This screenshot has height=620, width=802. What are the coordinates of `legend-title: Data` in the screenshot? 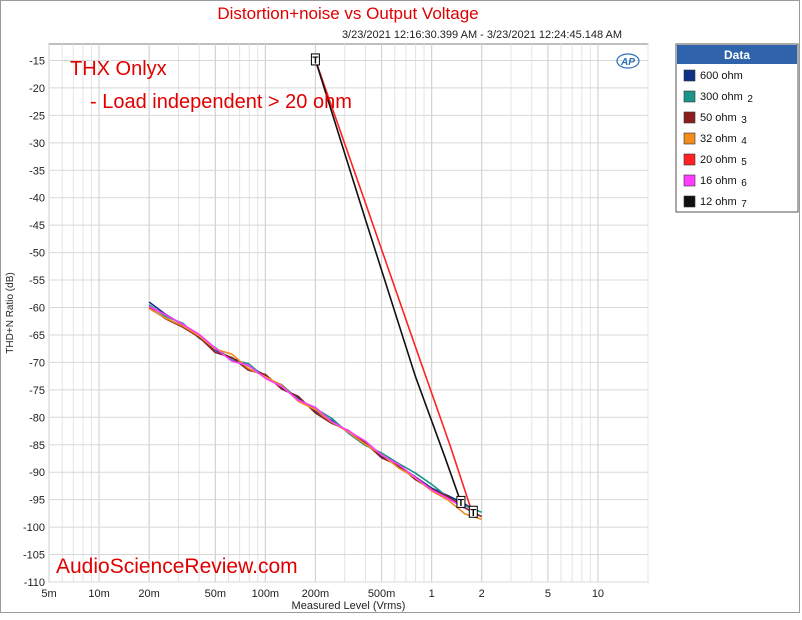 It's located at (737, 55).